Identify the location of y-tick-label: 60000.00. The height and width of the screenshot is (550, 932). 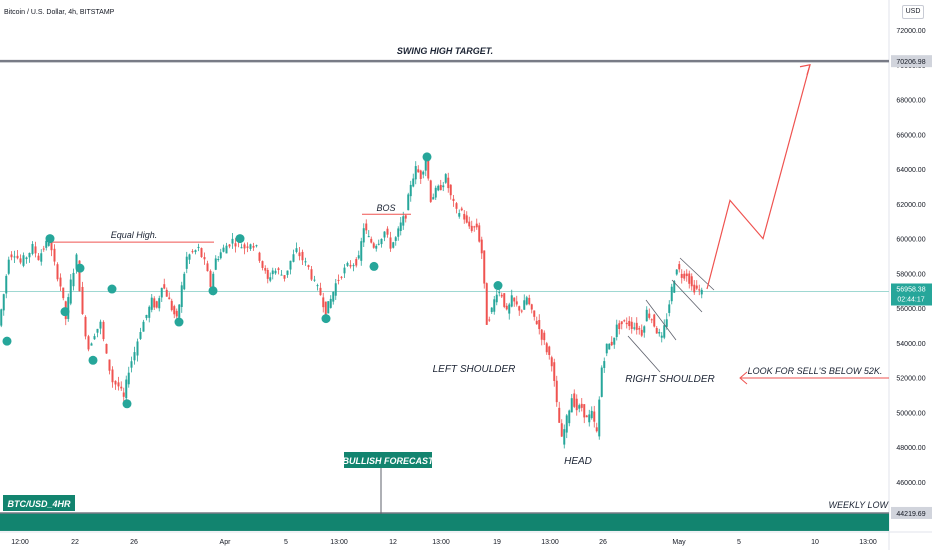
(910, 240).